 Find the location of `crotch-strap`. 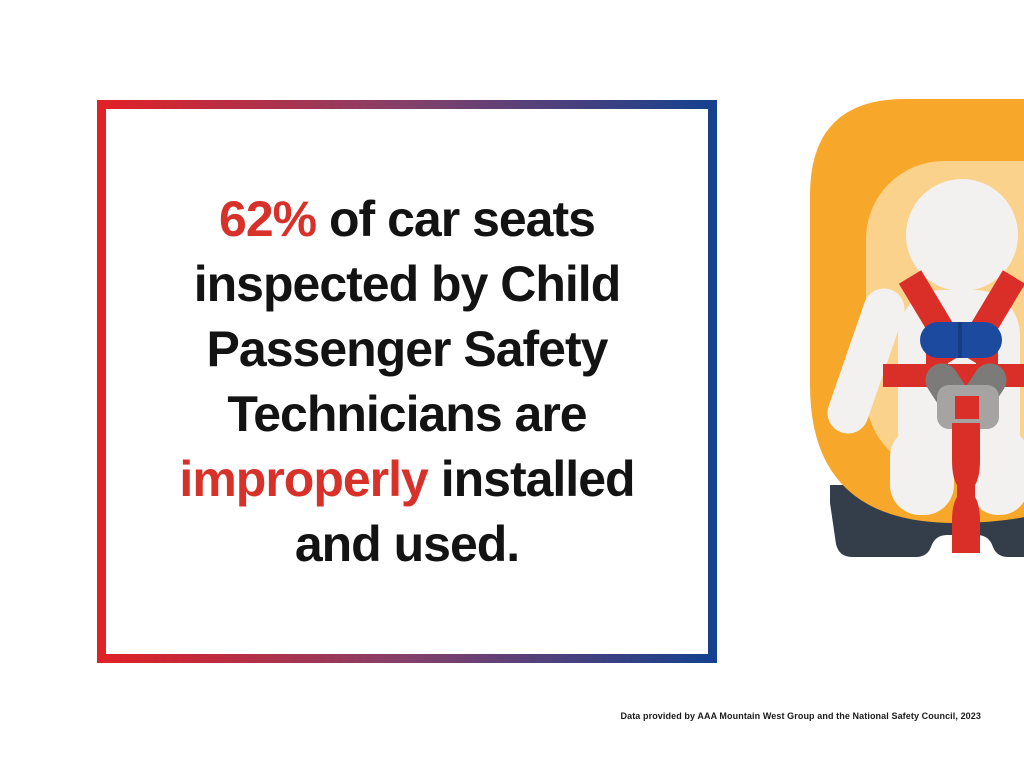

crotch-strap is located at coordinates (966, 488).